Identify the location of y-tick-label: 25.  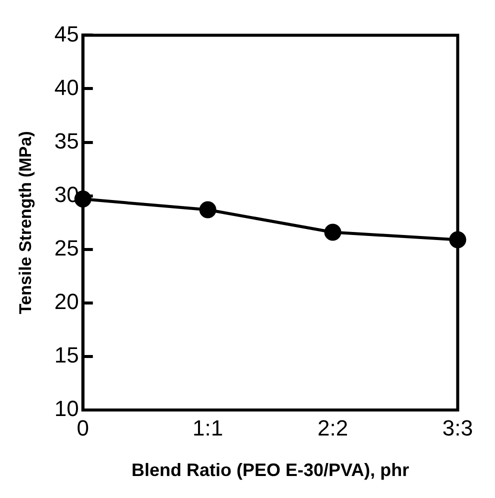
(66, 247).